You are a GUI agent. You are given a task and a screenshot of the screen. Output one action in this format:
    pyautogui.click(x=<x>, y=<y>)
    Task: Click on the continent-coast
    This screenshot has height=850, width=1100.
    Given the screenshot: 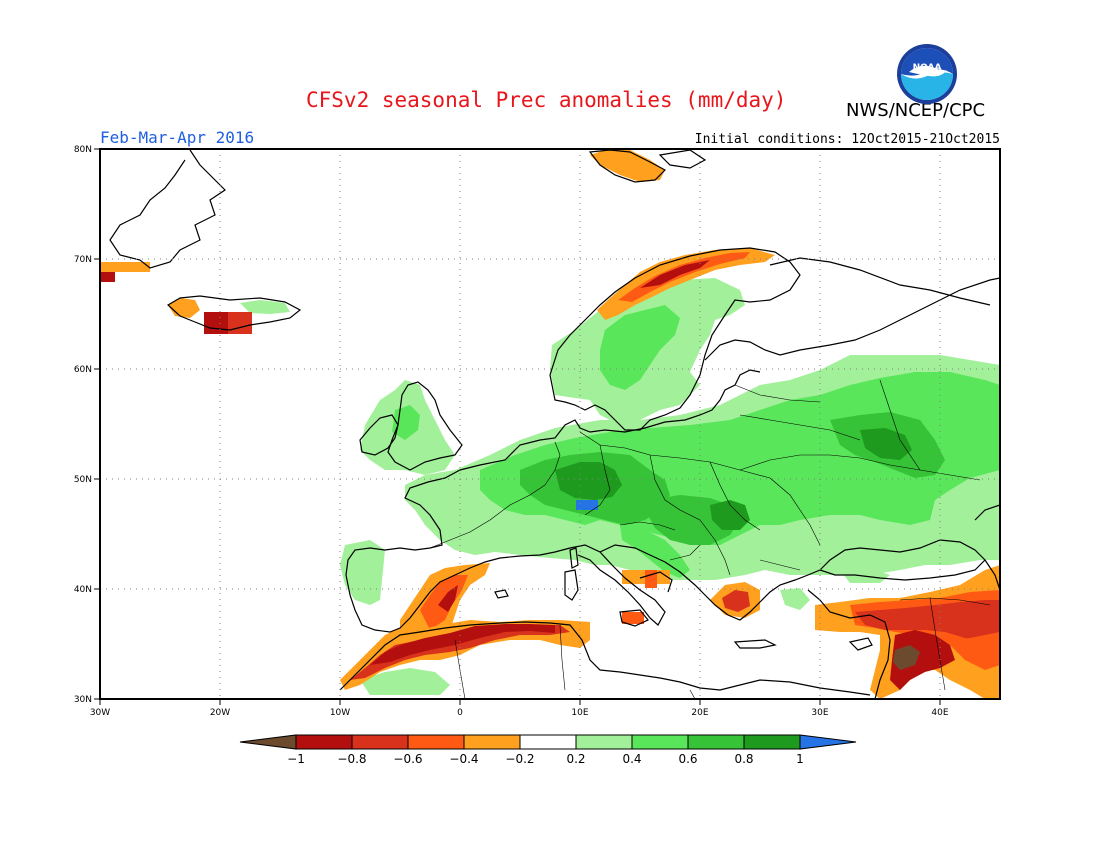 What is the action you would take?
    pyautogui.click(x=610, y=420)
    